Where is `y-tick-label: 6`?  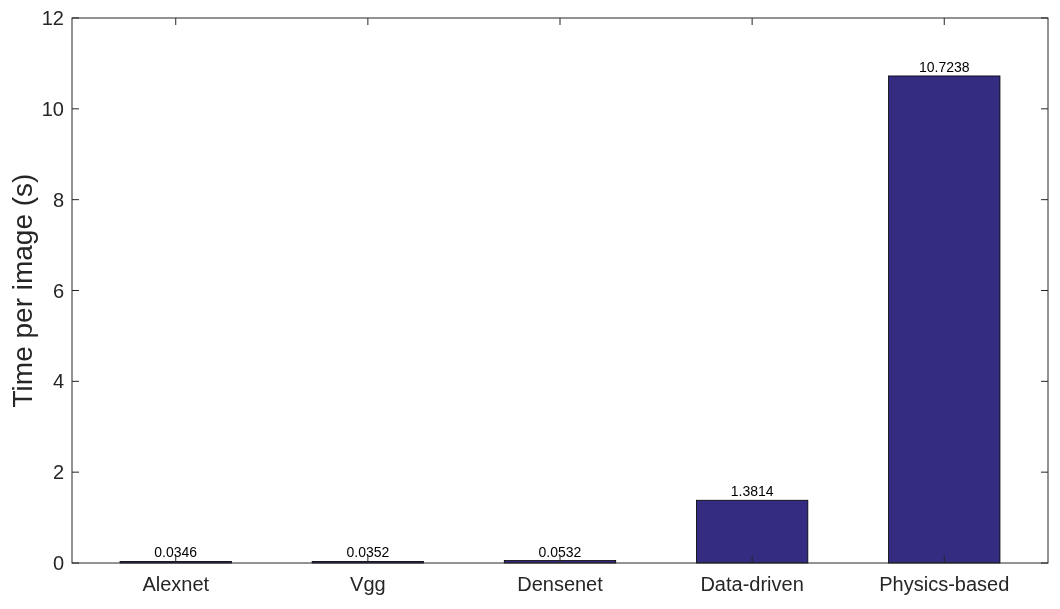
y-tick-label: 6 is located at coordinates (58, 290).